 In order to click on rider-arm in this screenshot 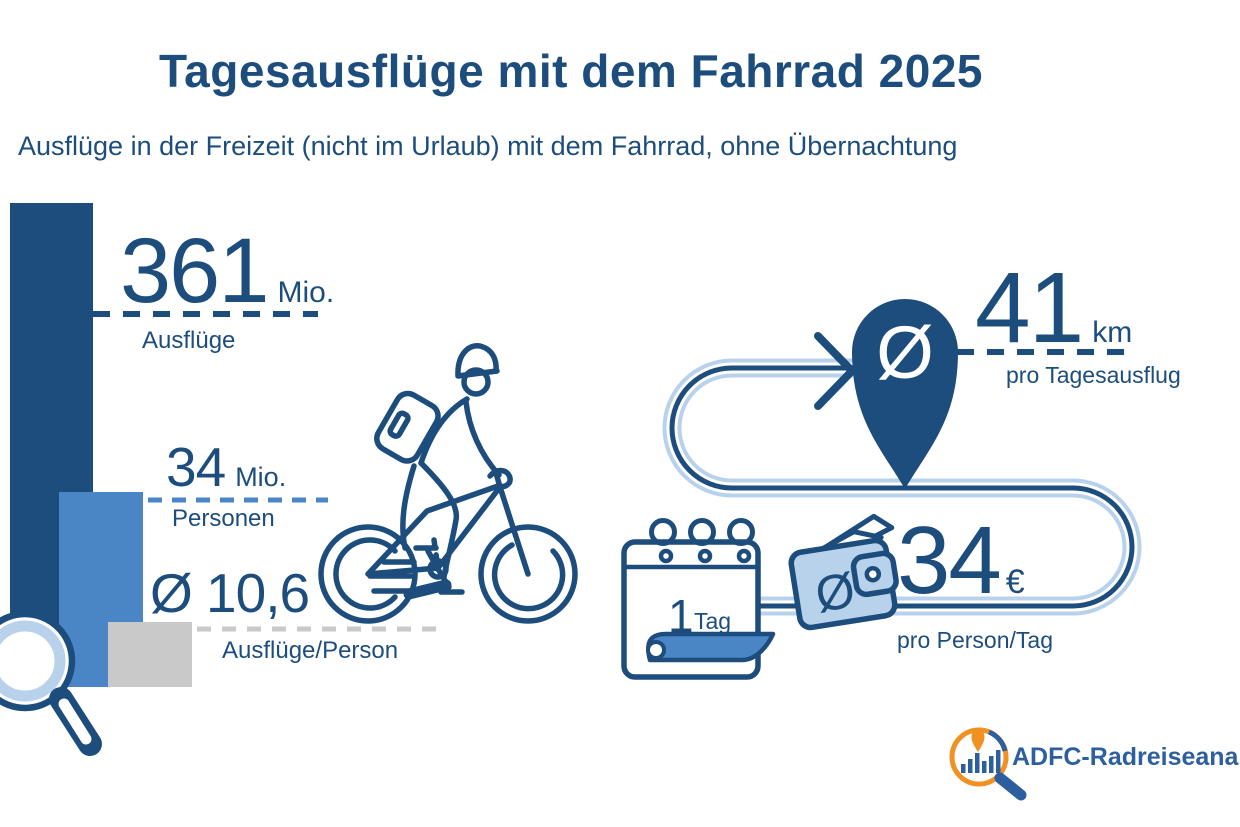, I will do `click(482, 438)`.